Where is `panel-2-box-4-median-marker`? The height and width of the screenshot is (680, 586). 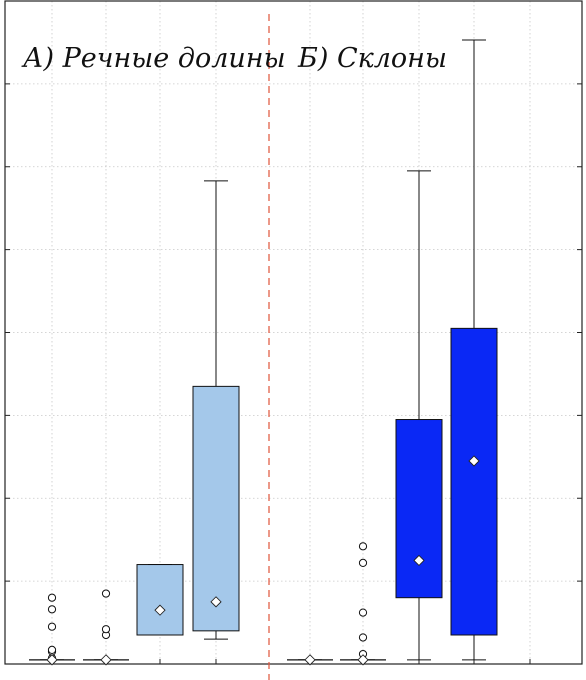 panel-2-box-4-median-marker is located at coordinates (474, 461).